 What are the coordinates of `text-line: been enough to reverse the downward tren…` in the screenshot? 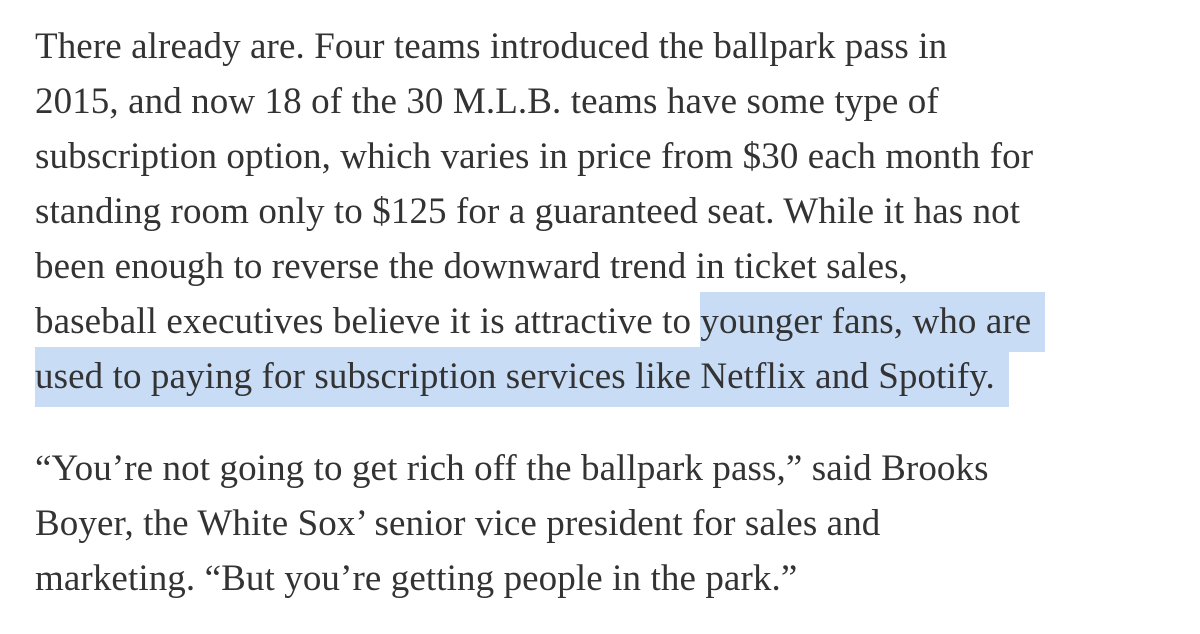 It's located at (605, 266).